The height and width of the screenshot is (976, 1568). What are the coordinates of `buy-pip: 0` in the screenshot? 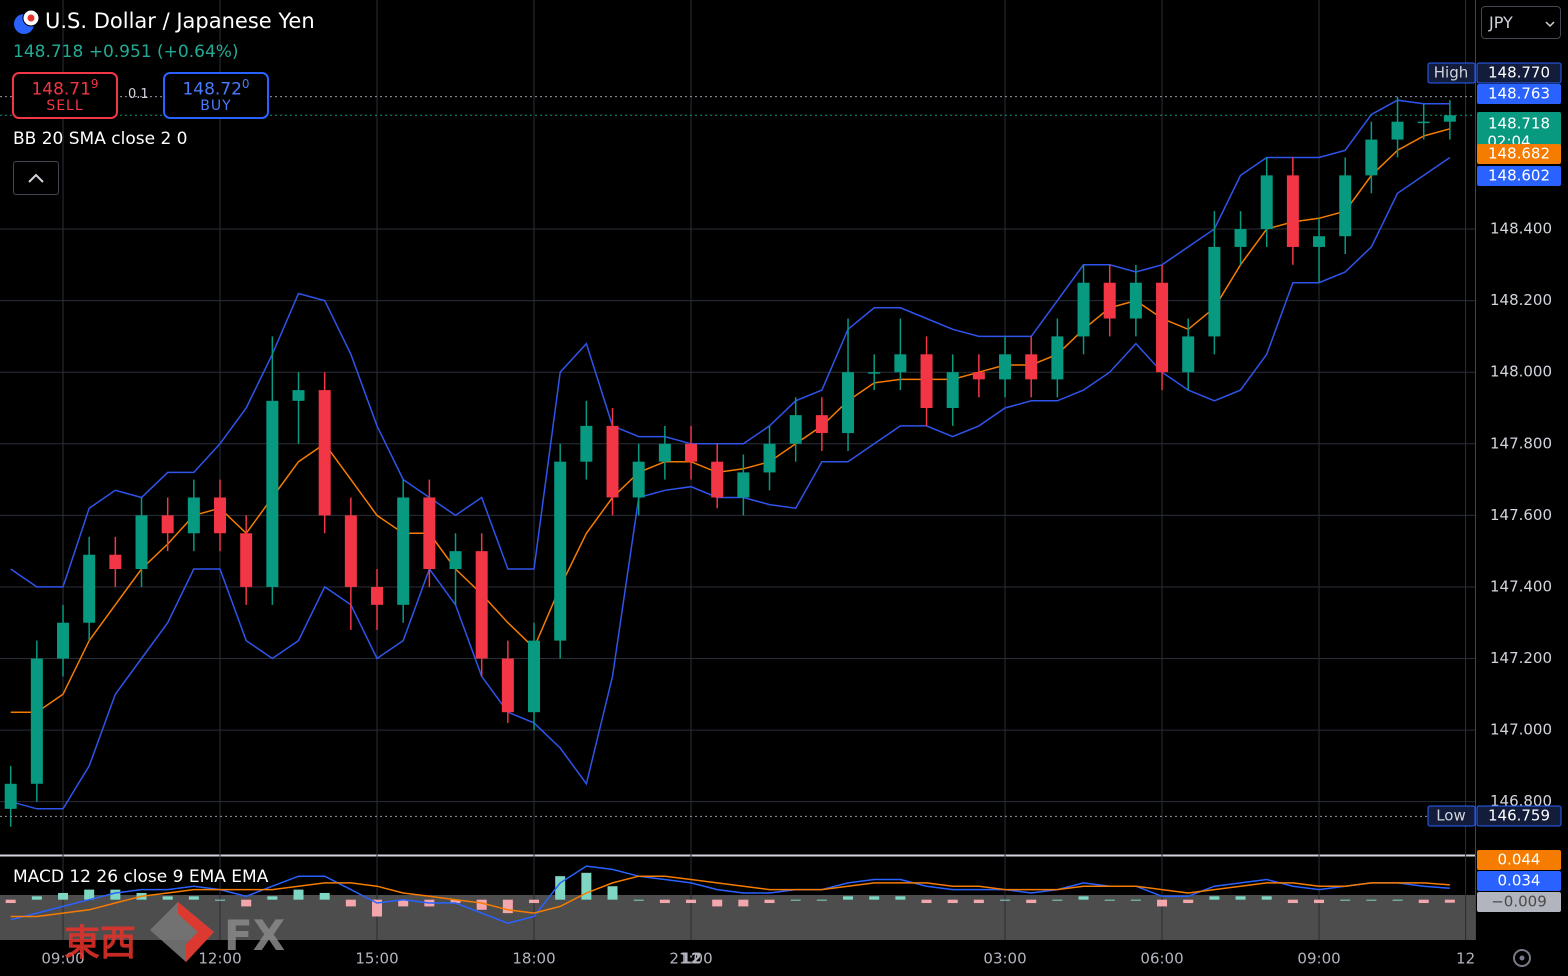 It's located at (245, 84).